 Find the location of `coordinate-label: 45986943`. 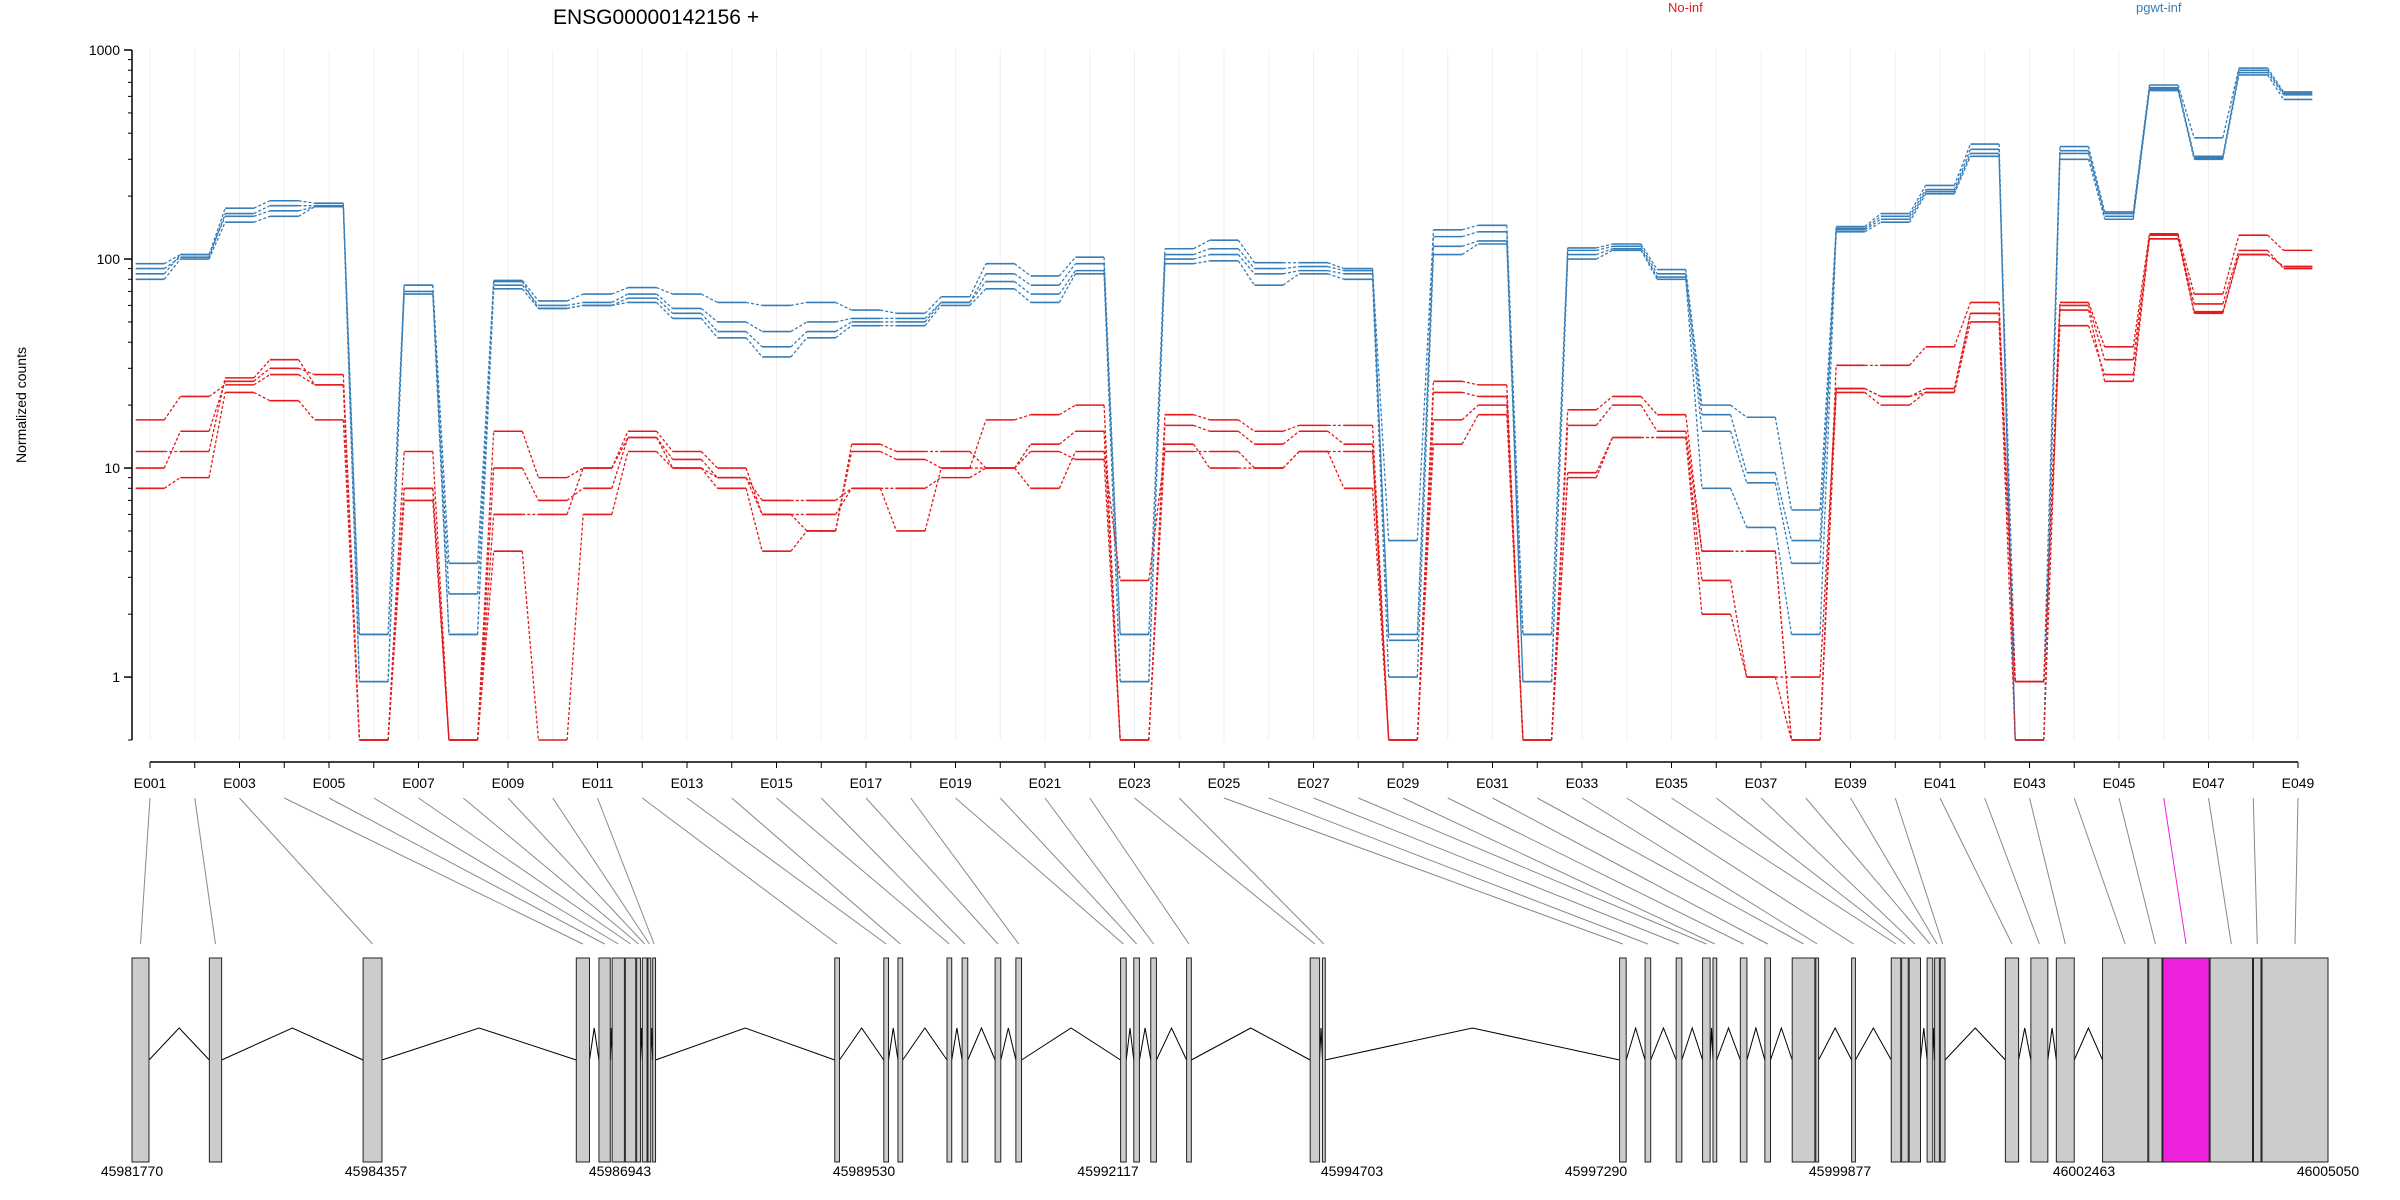

coordinate-label: 45986943 is located at coordinates (620, 1171).